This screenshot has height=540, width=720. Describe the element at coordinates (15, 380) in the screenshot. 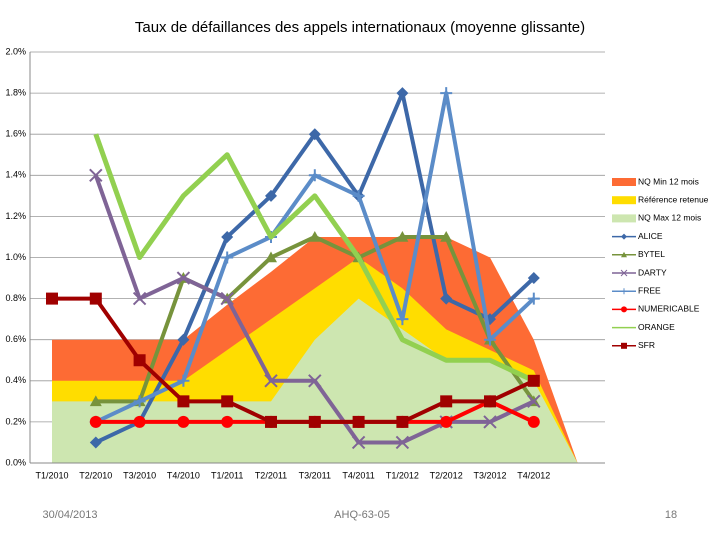

I see `y-tick-label: 0.4%` at that location.